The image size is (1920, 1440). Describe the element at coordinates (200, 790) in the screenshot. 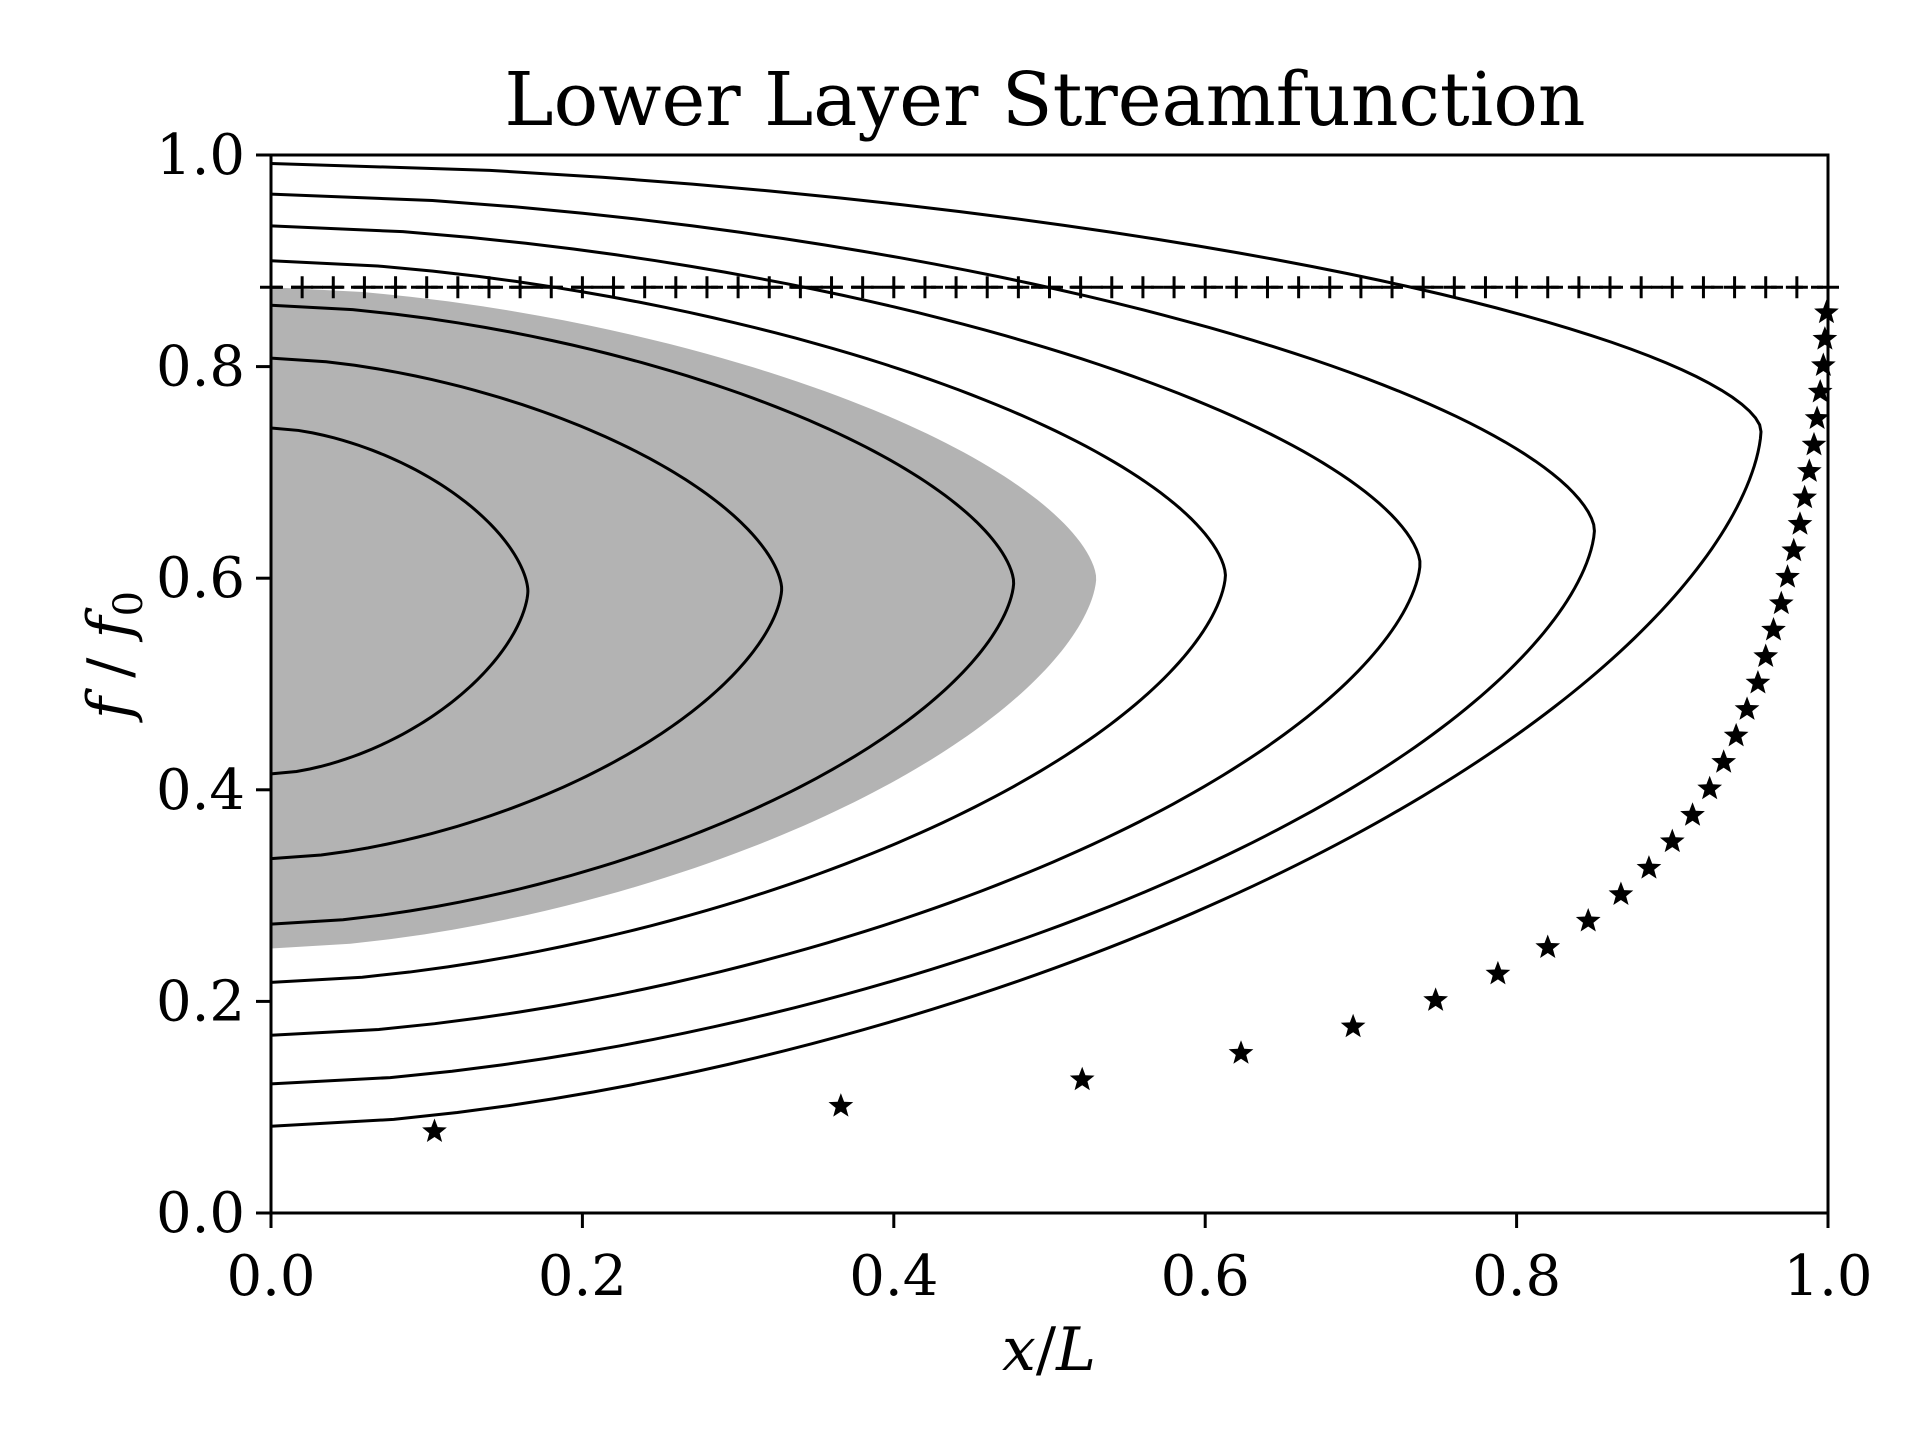

I see `y-tick-label: 0.4` at that location.